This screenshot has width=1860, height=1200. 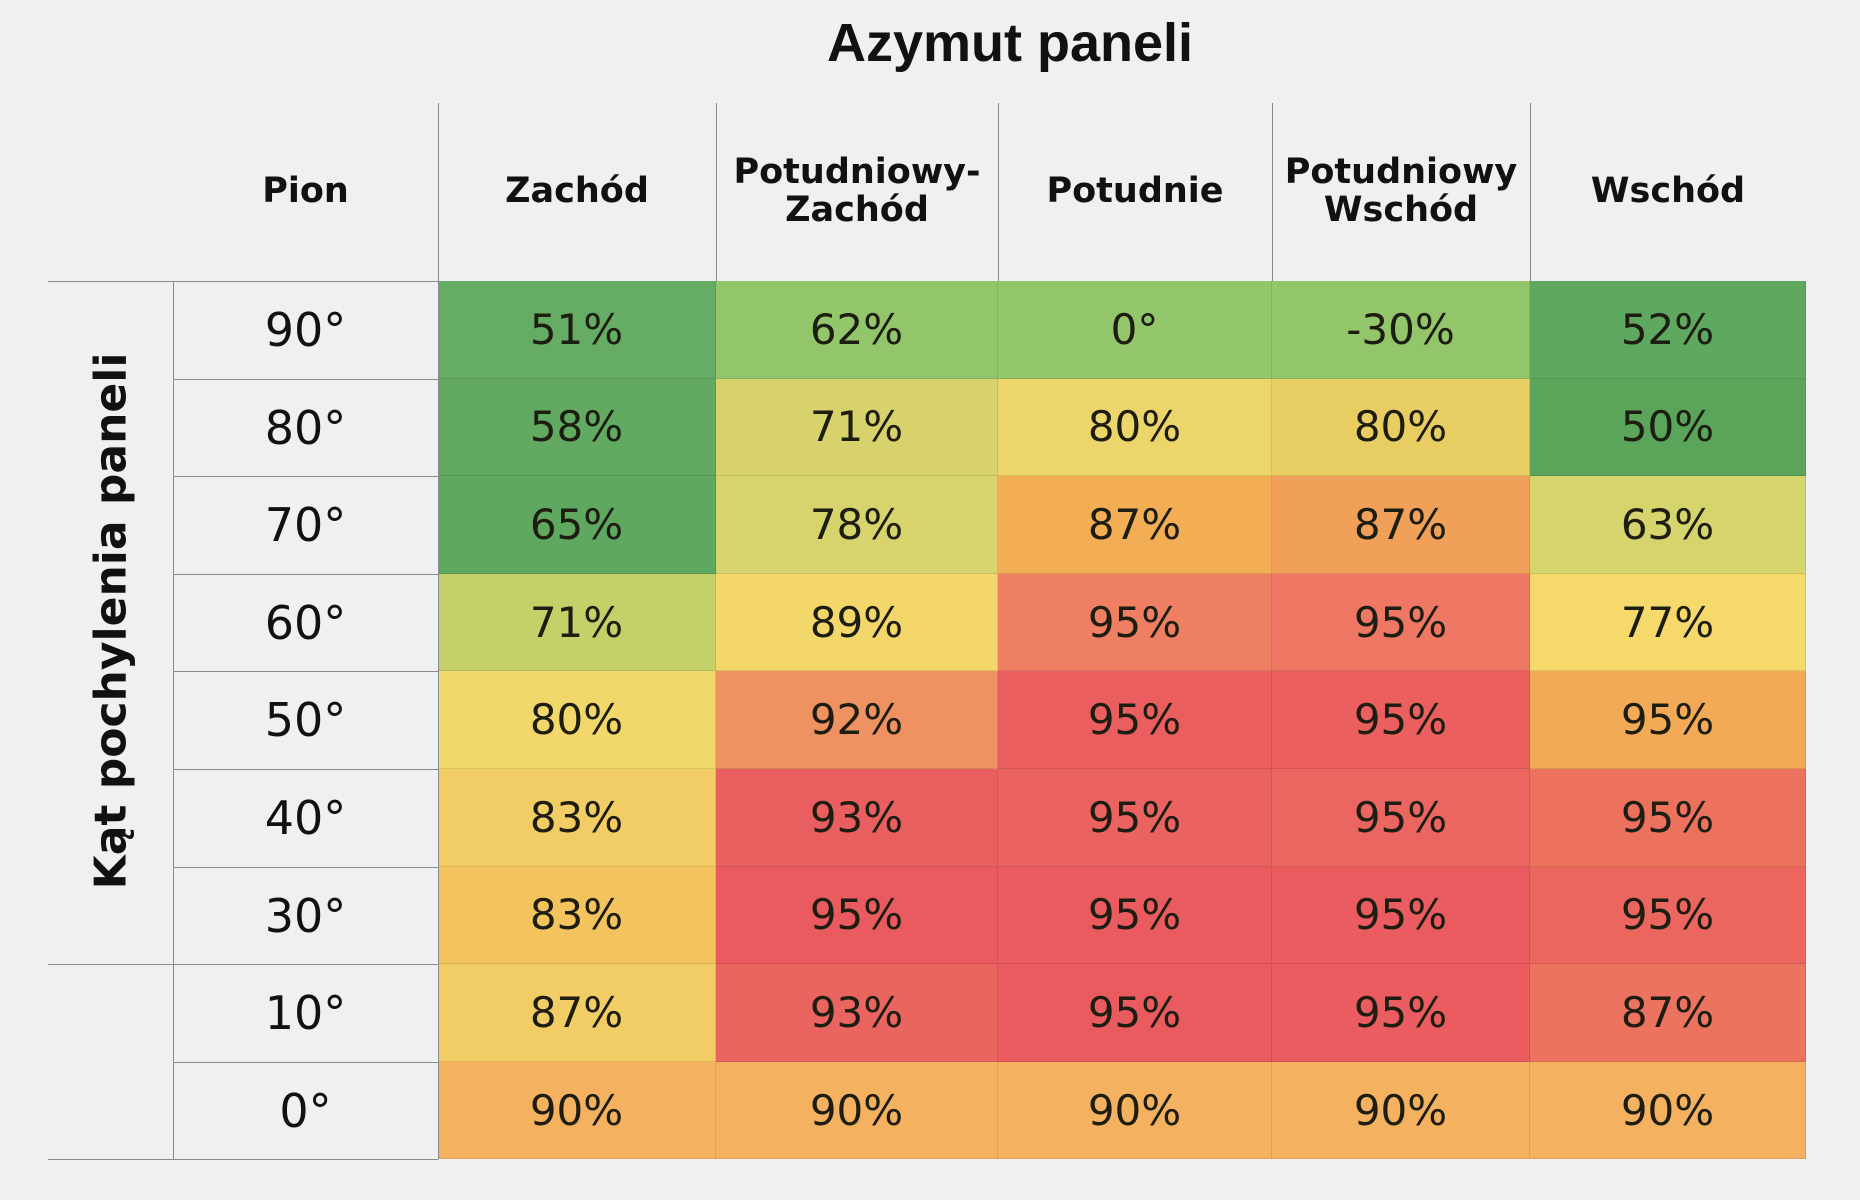 What do you see at coordinates (1135, 330) in the screenshot?
I see `heatmap-cell: 0°` at bounding box center [1135, 330].